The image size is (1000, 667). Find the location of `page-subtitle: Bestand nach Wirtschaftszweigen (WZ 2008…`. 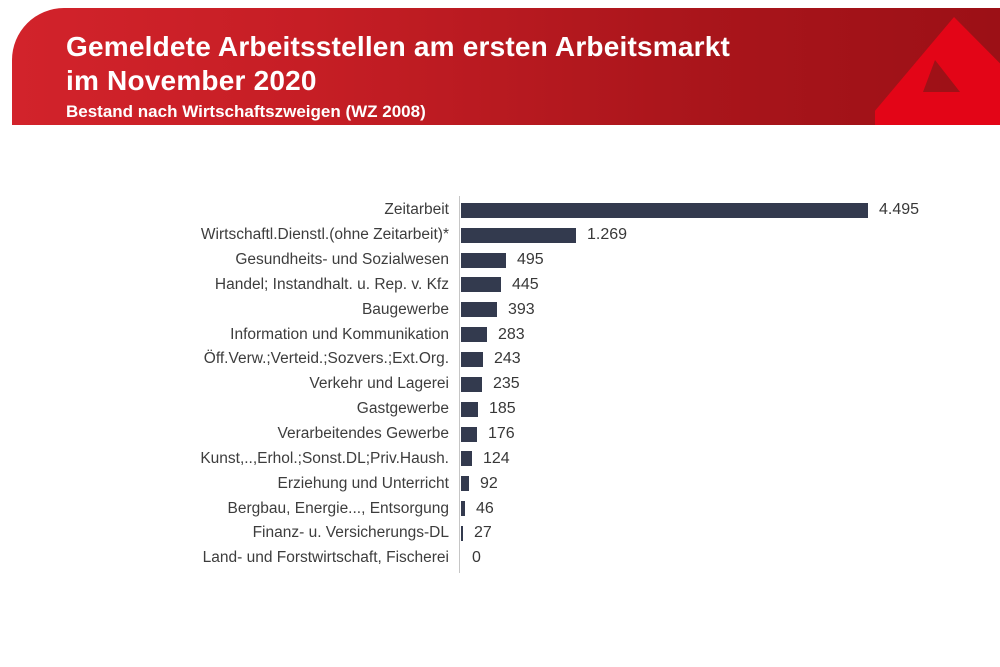

page-subtitle: Bestand nach Wirtschaftszweigen (WZ 2008… is located at coordinates (246, 111).